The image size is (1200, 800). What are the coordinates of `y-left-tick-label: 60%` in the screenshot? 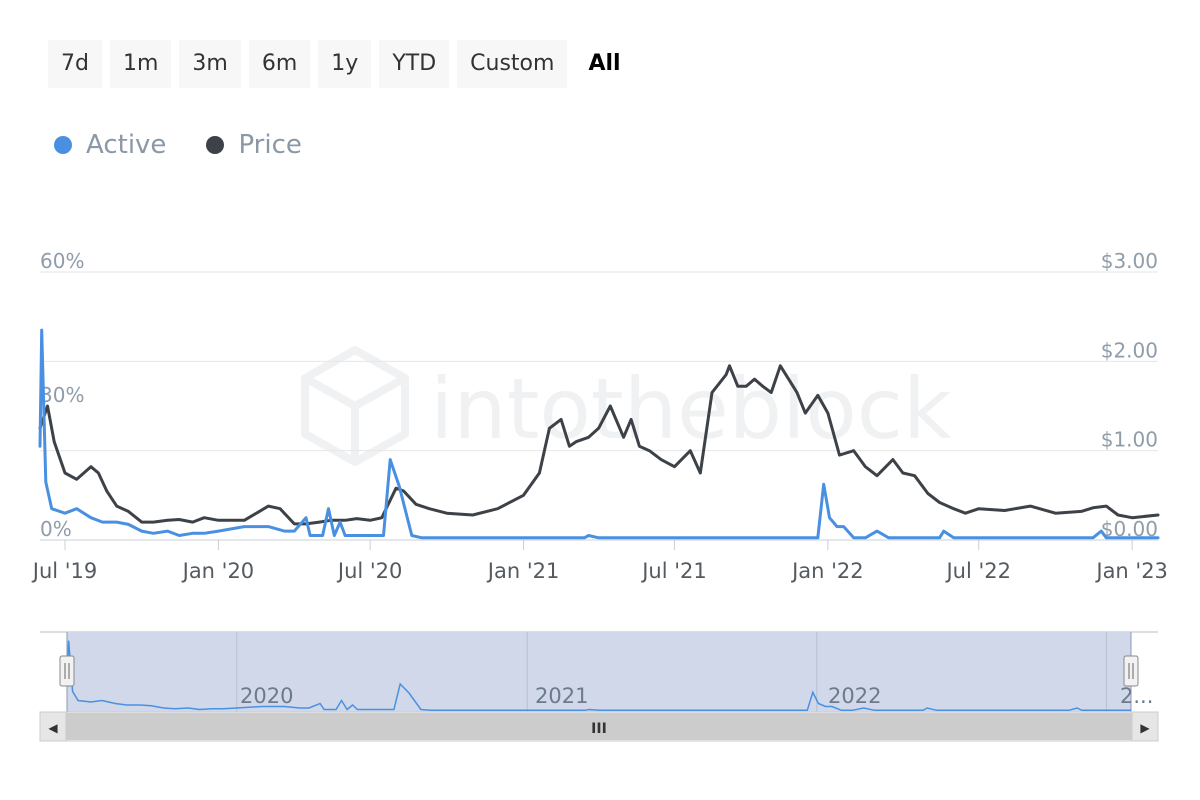 It's located at (62, 261).